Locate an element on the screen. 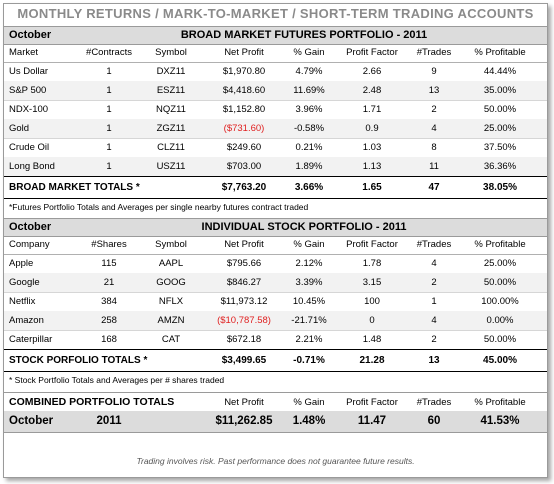 The width and height of the screenshot is (554, 484). stocks-section-header: October INDIVIDUAL STOCK PORTFOLIO - 2011 is located at coordinates (275, 227).